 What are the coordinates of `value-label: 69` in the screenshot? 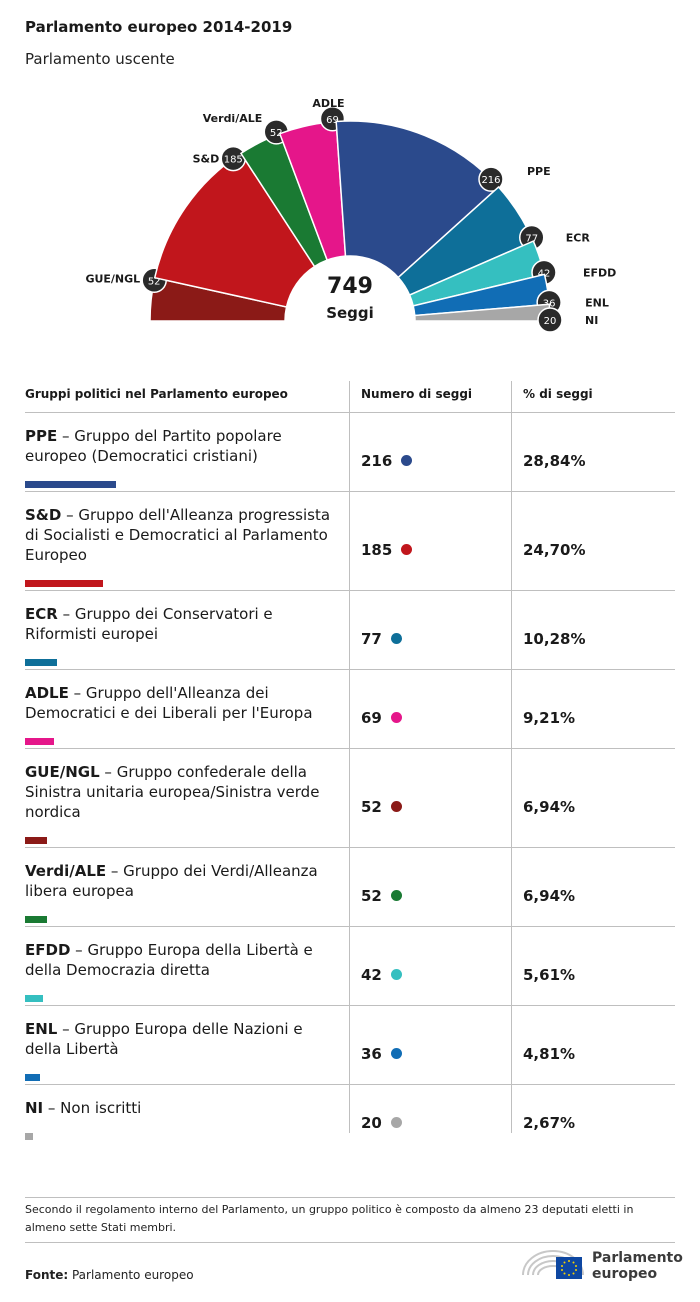 It's located at (332, 120).